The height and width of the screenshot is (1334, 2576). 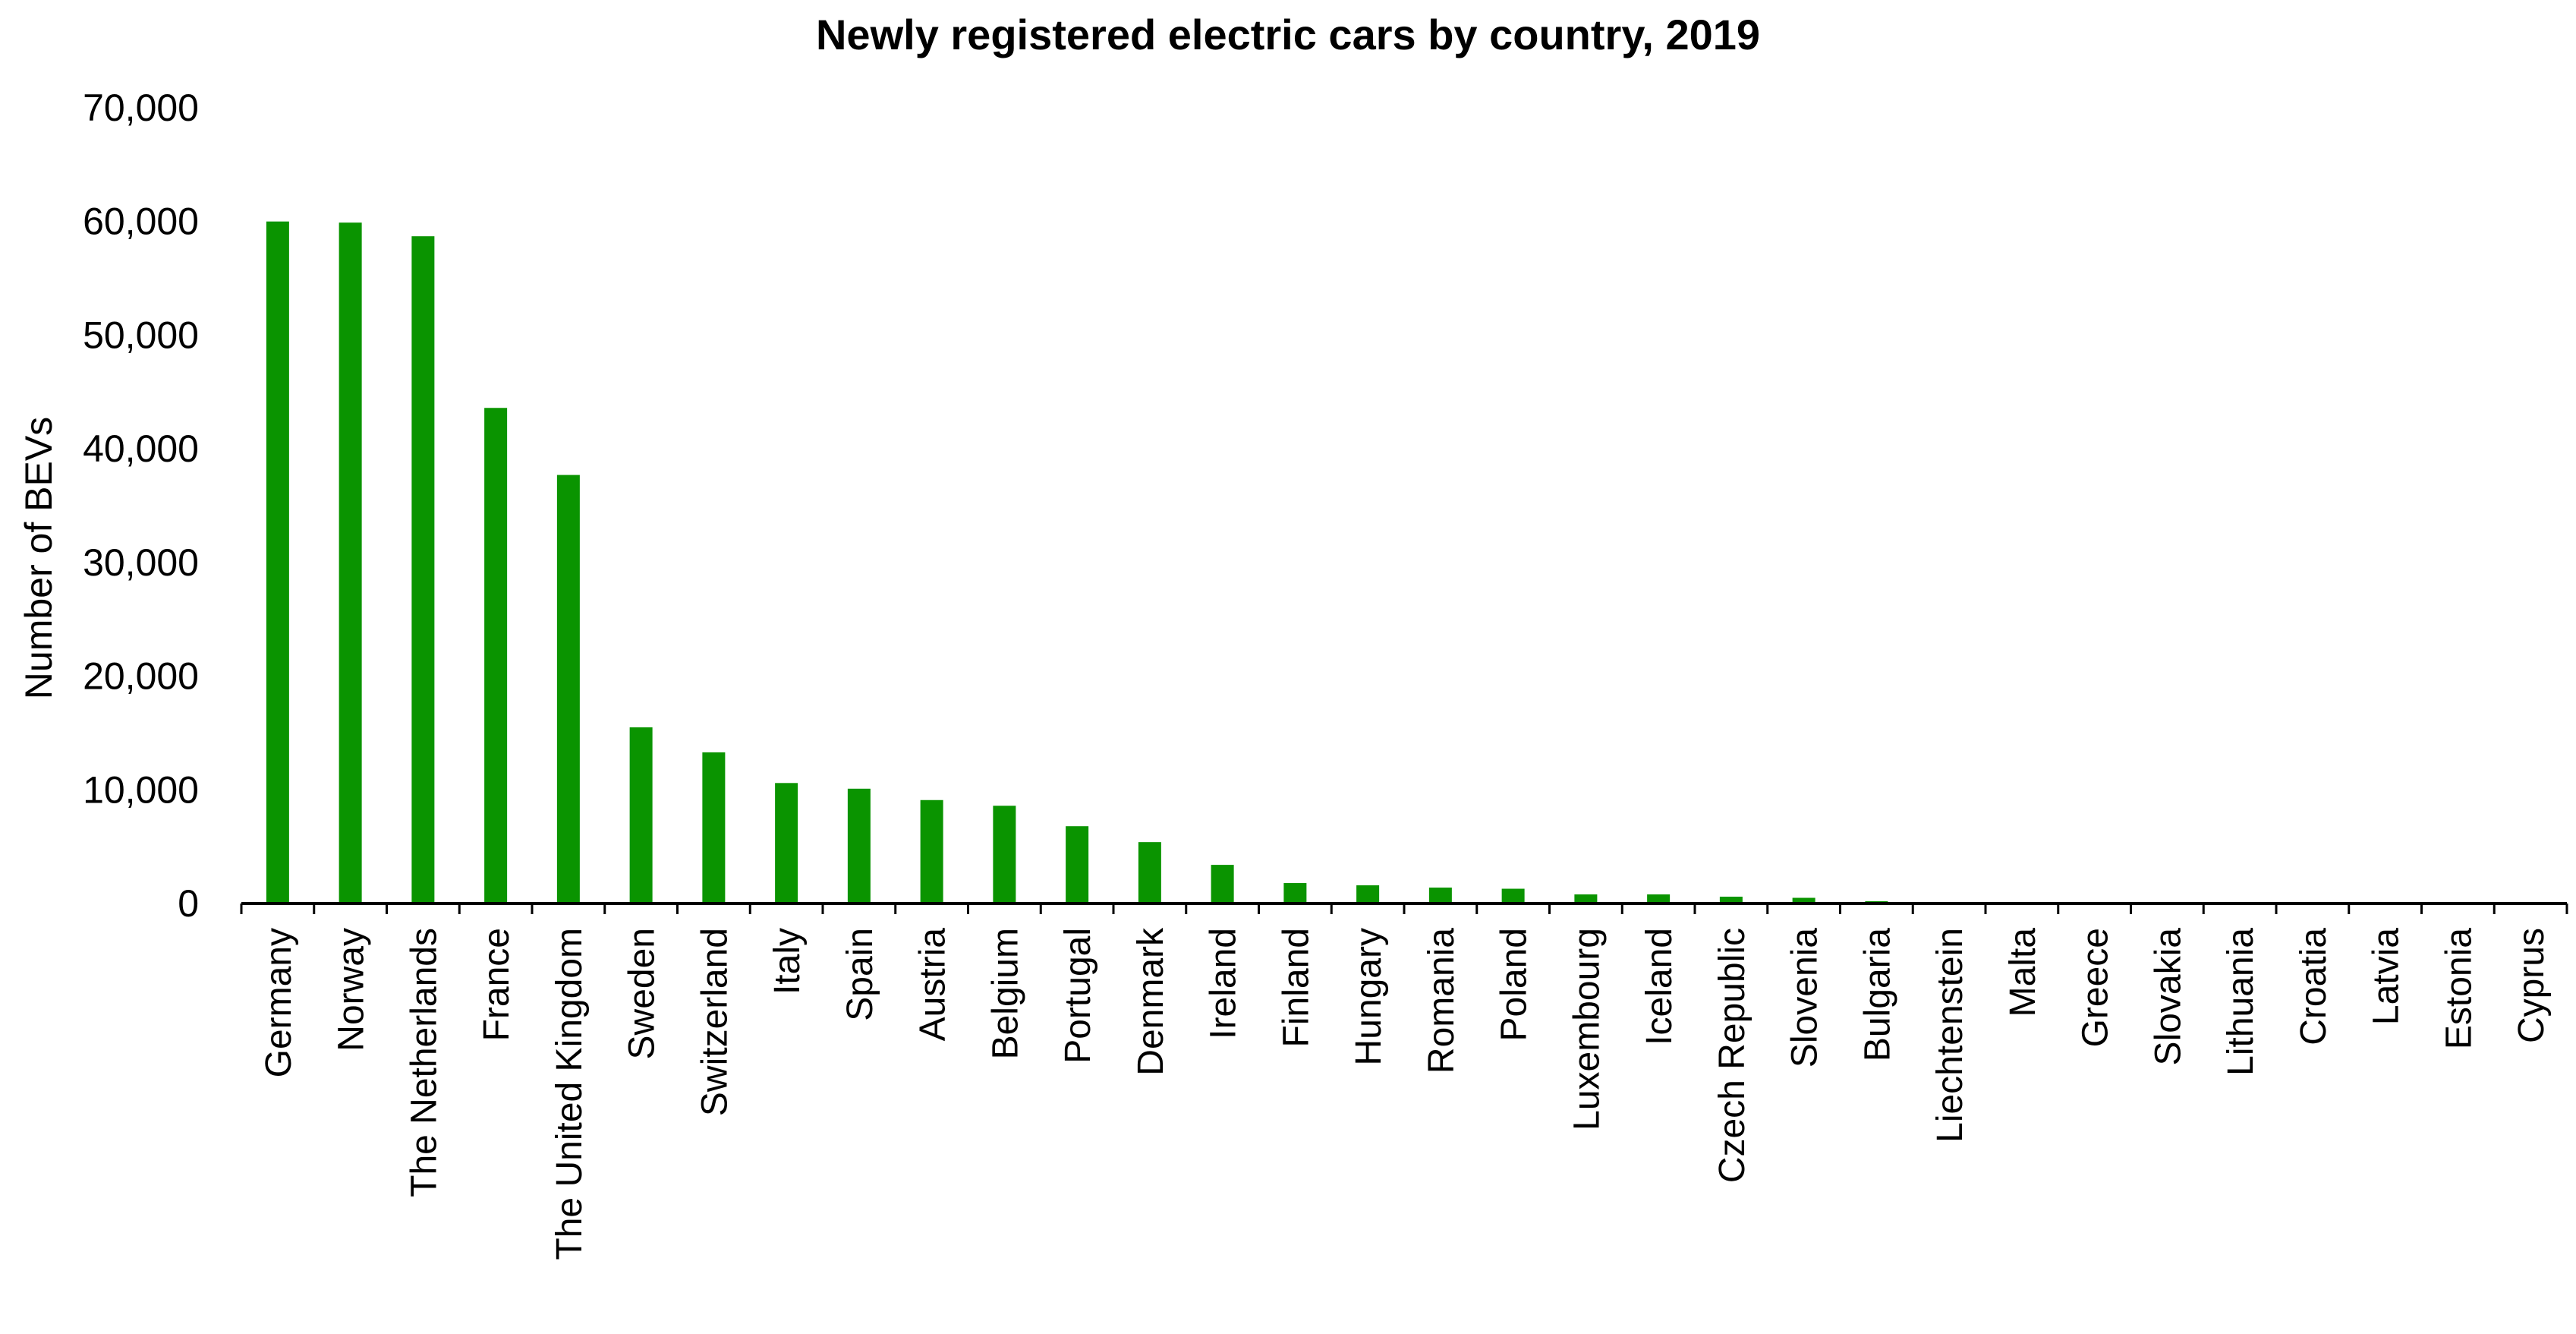 What do you see at coordinates (141, 448) in the screenshot?
I see `y-tick-label: 40,000` at bounding box center [141, 448].